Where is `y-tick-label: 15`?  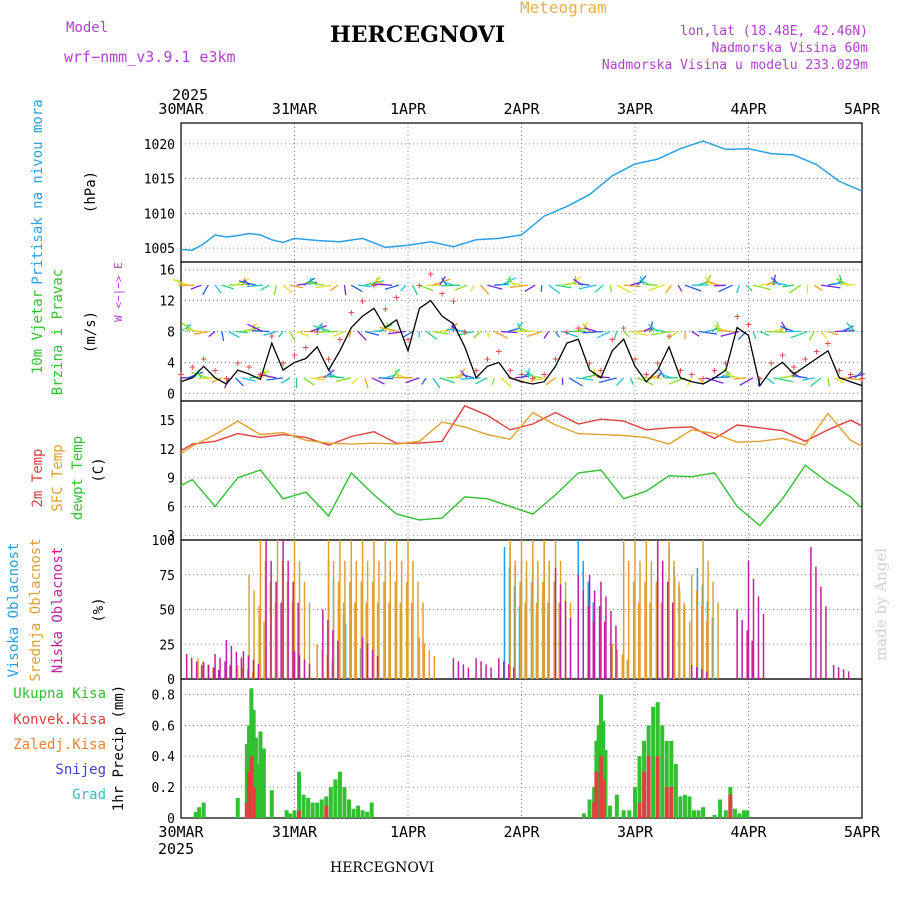 y-tick-label: 15 is located at coordinates (167, 421).